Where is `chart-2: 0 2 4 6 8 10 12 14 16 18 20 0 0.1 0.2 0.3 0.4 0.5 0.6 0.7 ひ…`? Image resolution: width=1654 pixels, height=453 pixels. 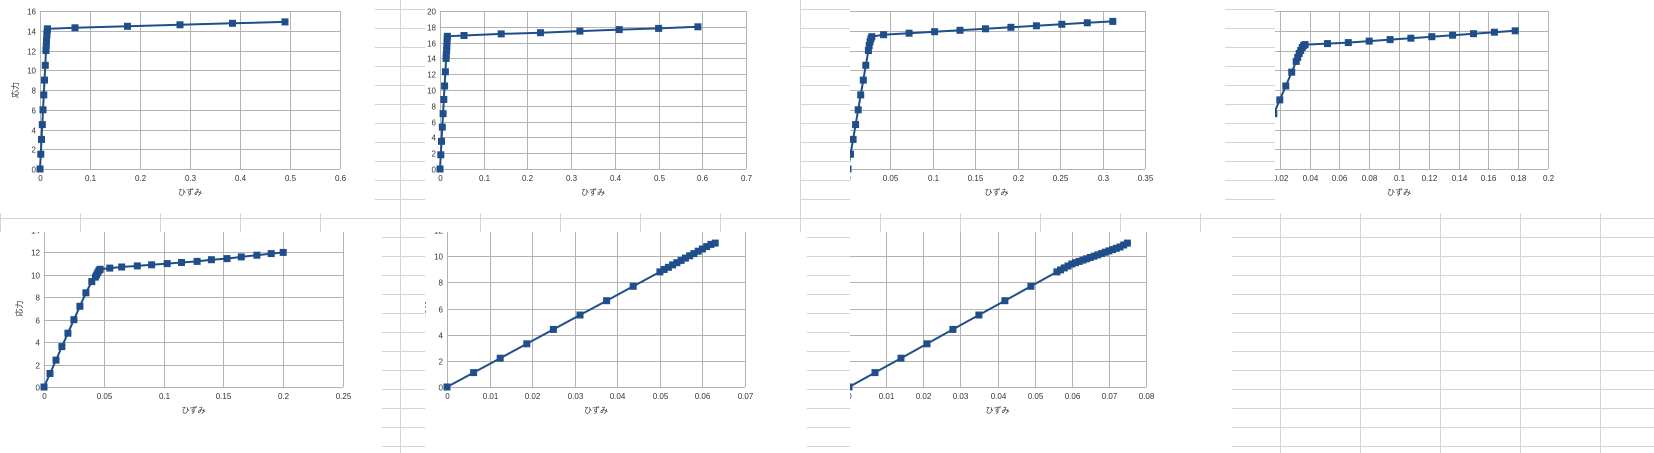 chart-2: 0 2 4 6 8 10 12 14 16 18 20 0 0.1 0.2 0.3 0.4 0.5 0.6 0.7 ひ… is located at coordinates (612, 106).